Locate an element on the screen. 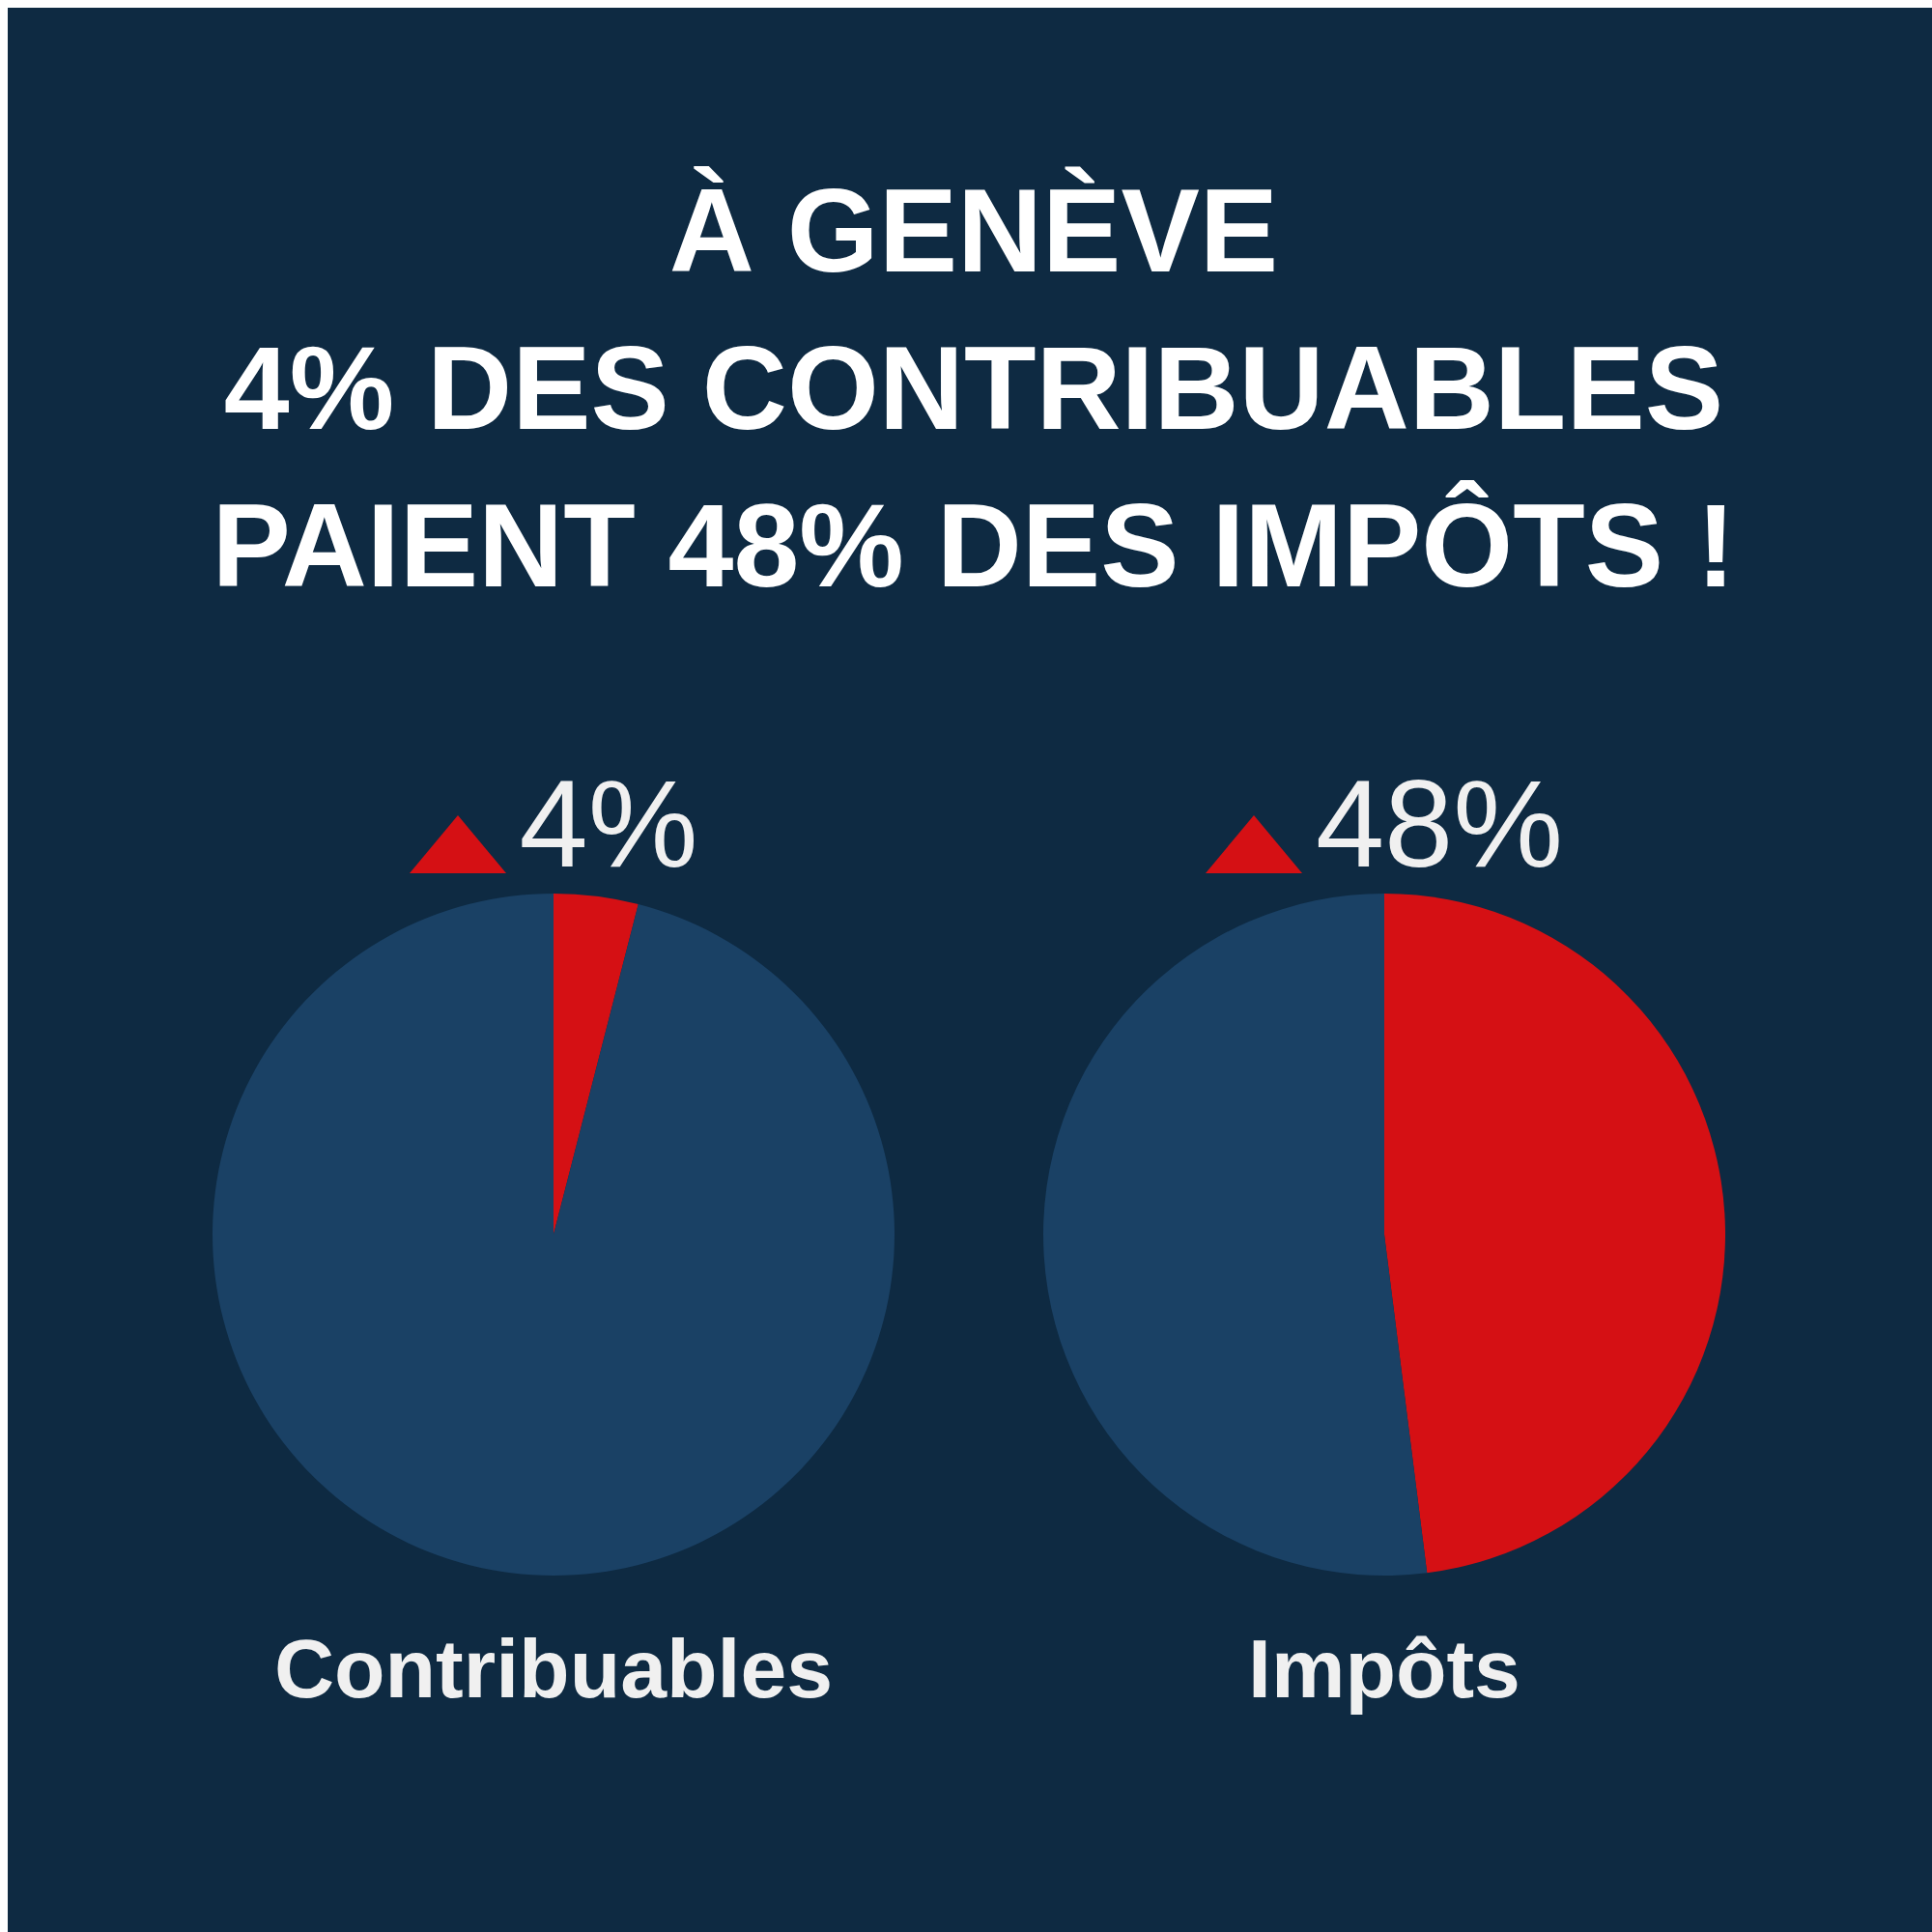 This screenshot has width=1932, height=1932. text: Contribuables is located at coordinates (553, 1669).